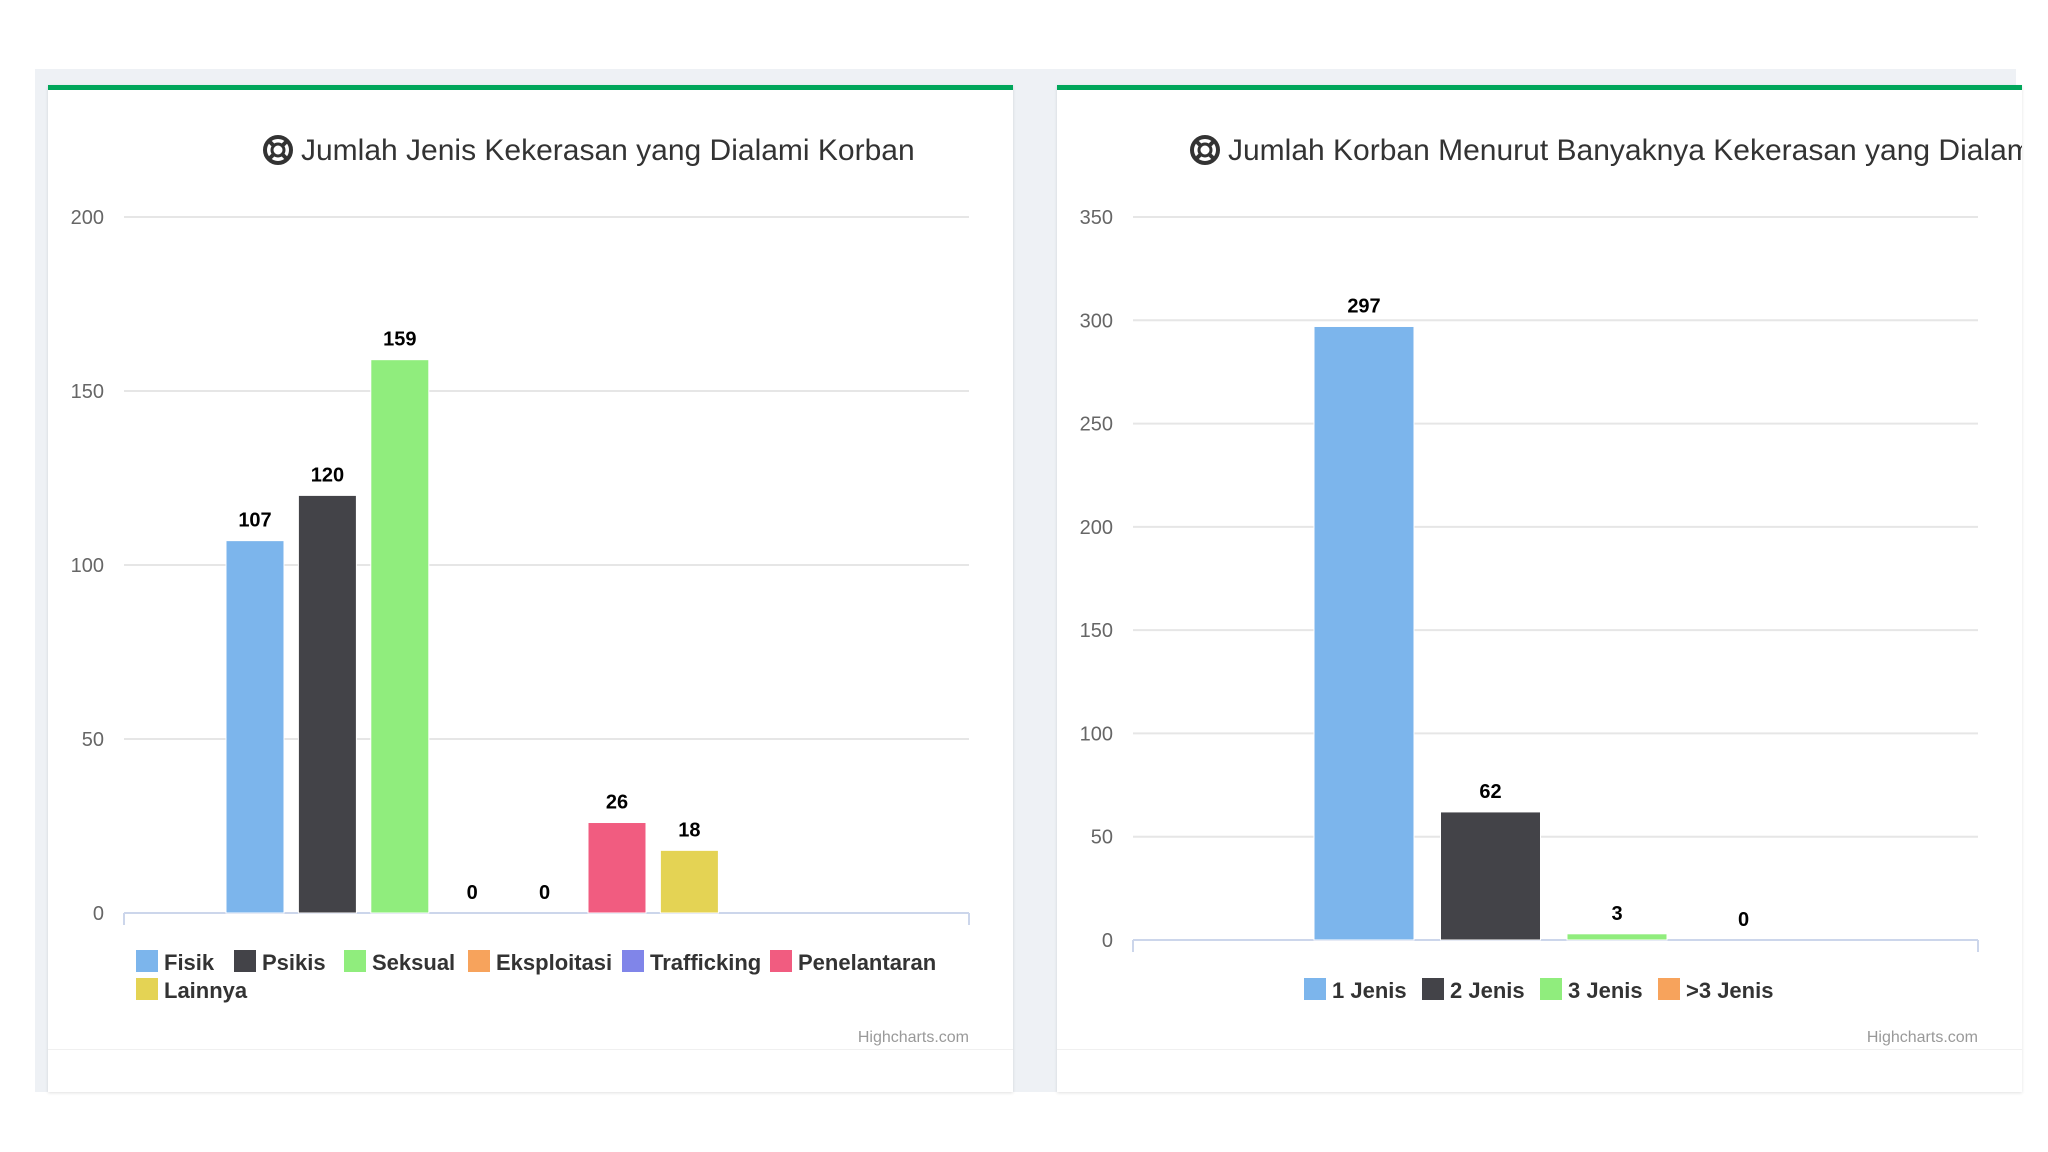 The width and height of the screenshot is (2048, 1152). I want to click on legend-item-penelantaran: Penelantaran, so click(853, 962).